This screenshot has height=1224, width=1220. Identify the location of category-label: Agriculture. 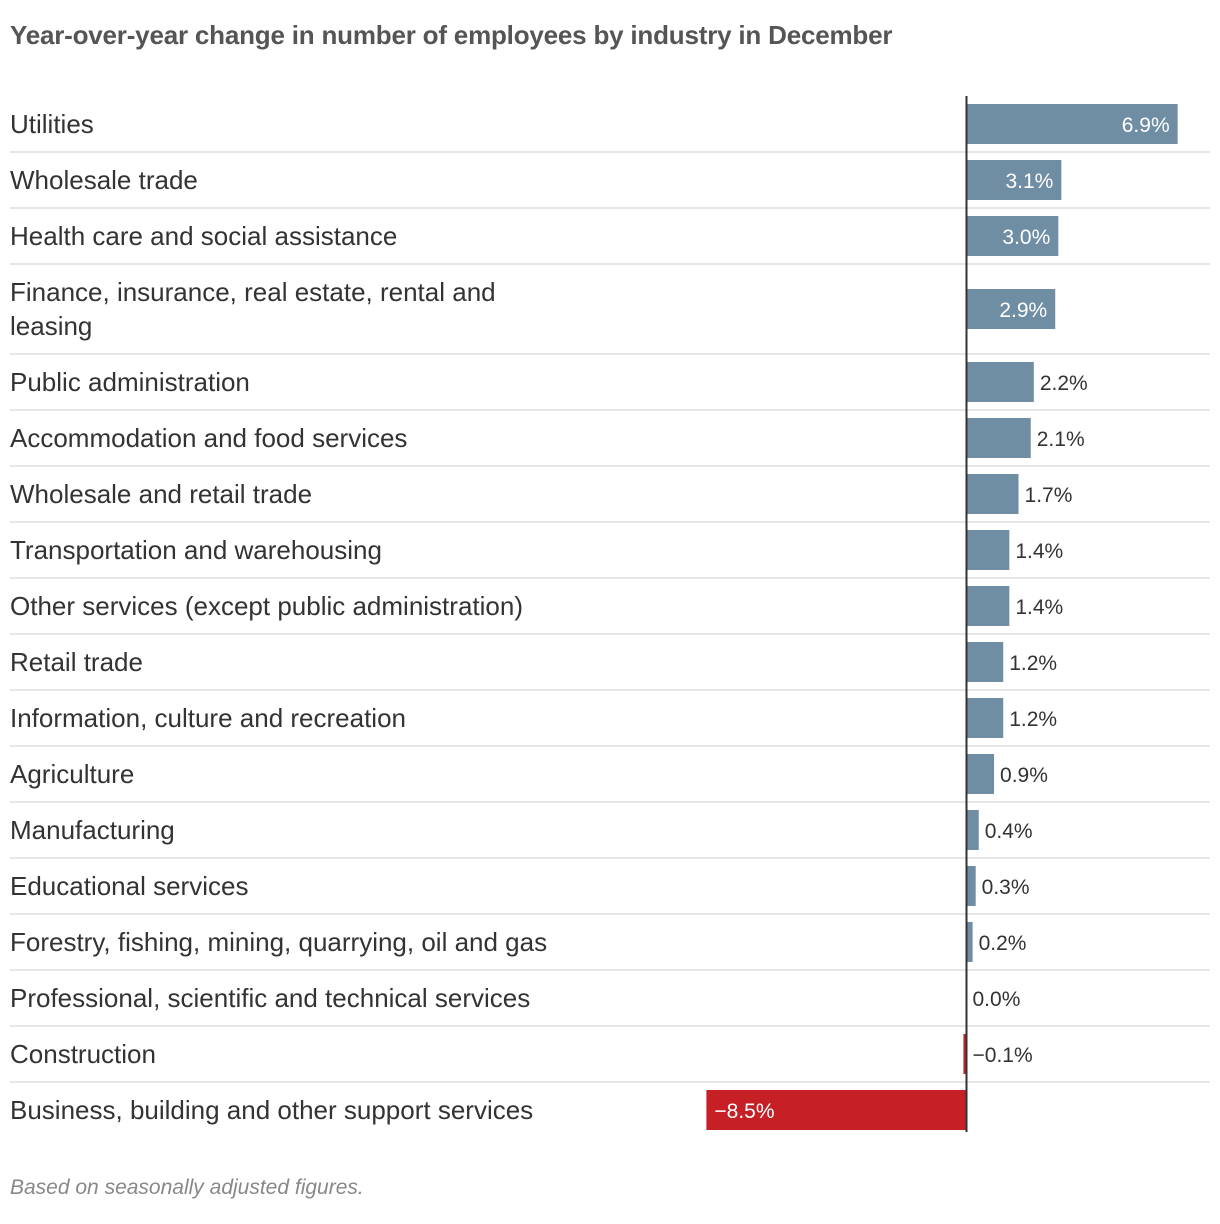
(72, 774).